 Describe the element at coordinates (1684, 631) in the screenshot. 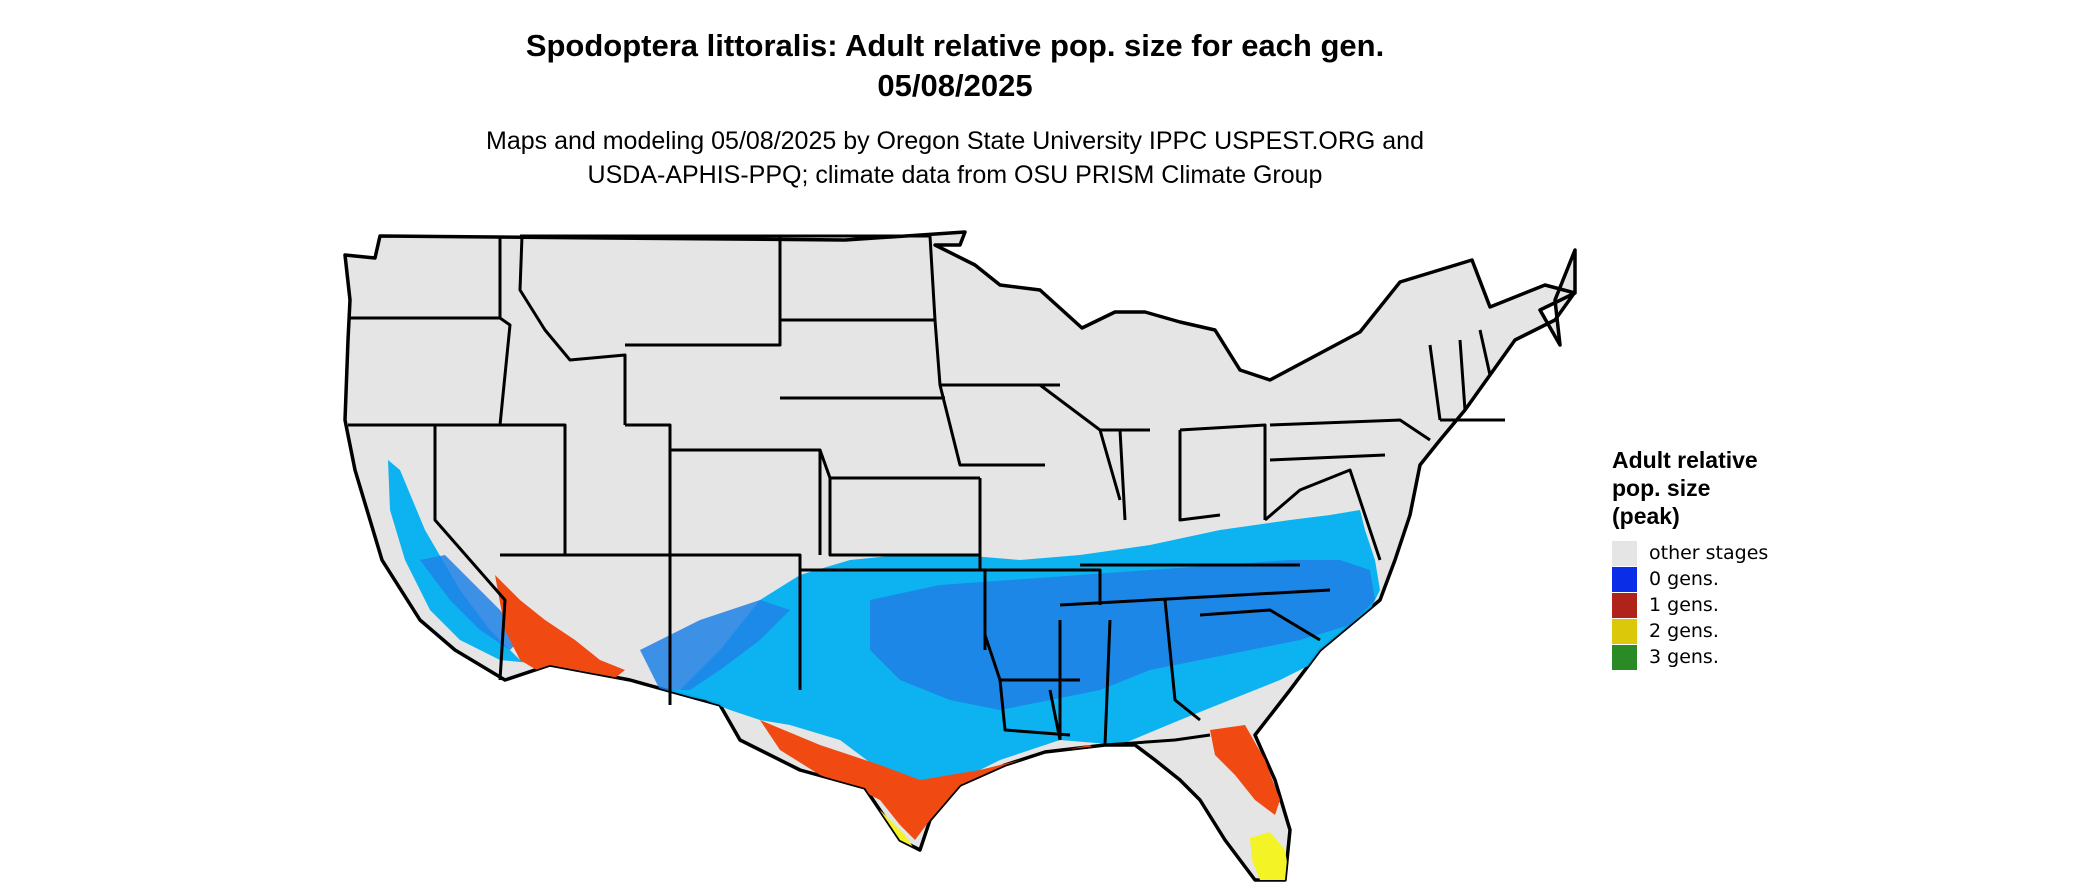

I see `legend-label-2-gens: 2 gens.` at that location.